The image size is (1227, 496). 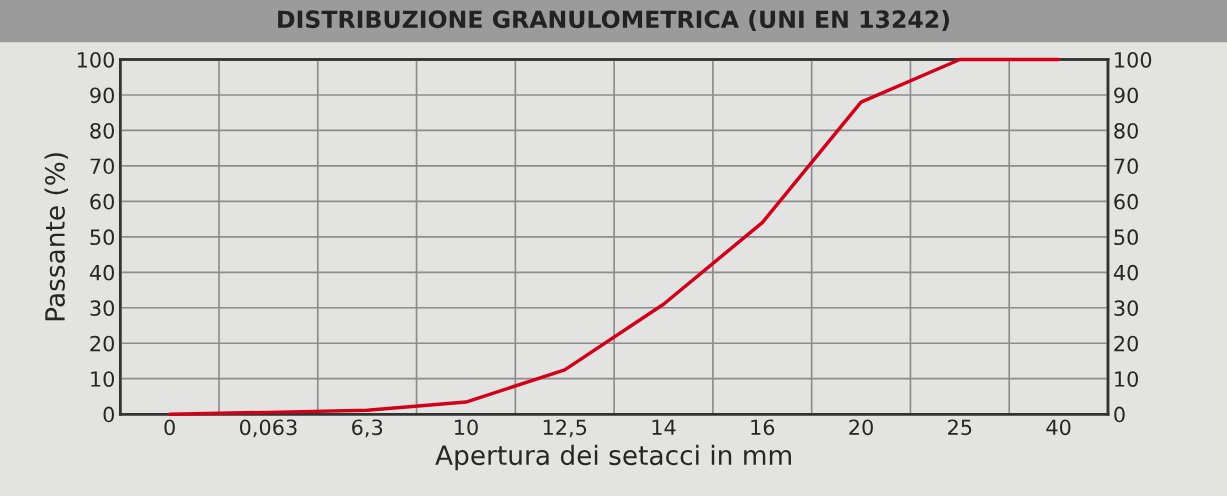 I want to click on x-tick-label: 6,3, so click(x=367, y=428).